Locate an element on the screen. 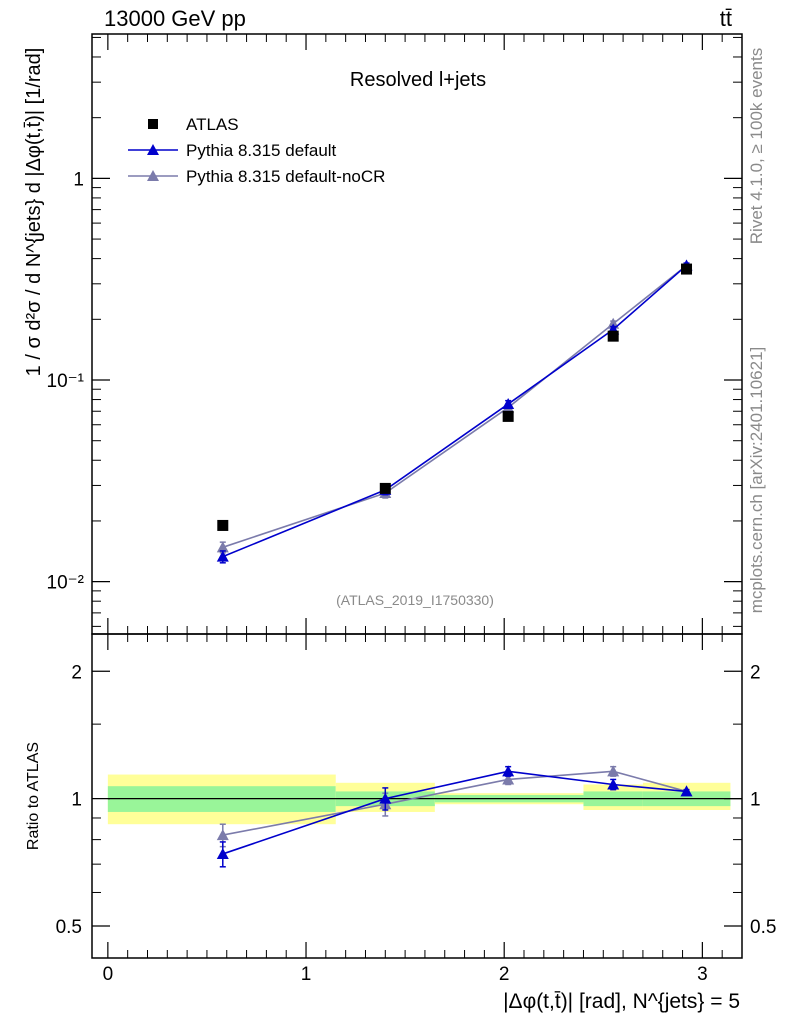 The image size is (786, 1024). legend-nocr-label: Pythia 8.315 default-noCR is located at coordinates (285, 176).